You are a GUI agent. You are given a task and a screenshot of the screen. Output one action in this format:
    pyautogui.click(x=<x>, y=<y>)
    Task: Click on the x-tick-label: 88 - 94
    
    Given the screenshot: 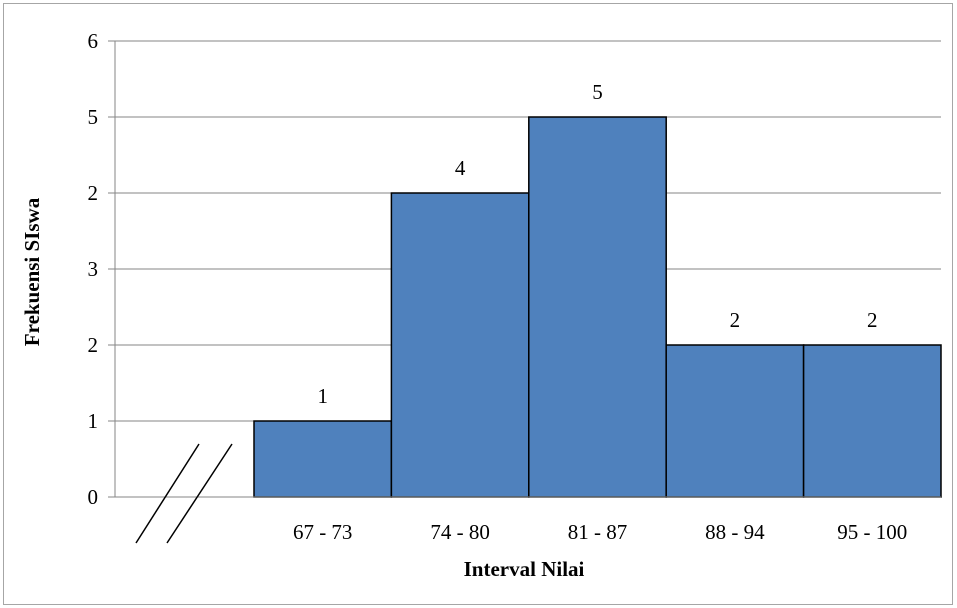 What is the action you would take?
    pyautogui.click(x=735, y=532)
    